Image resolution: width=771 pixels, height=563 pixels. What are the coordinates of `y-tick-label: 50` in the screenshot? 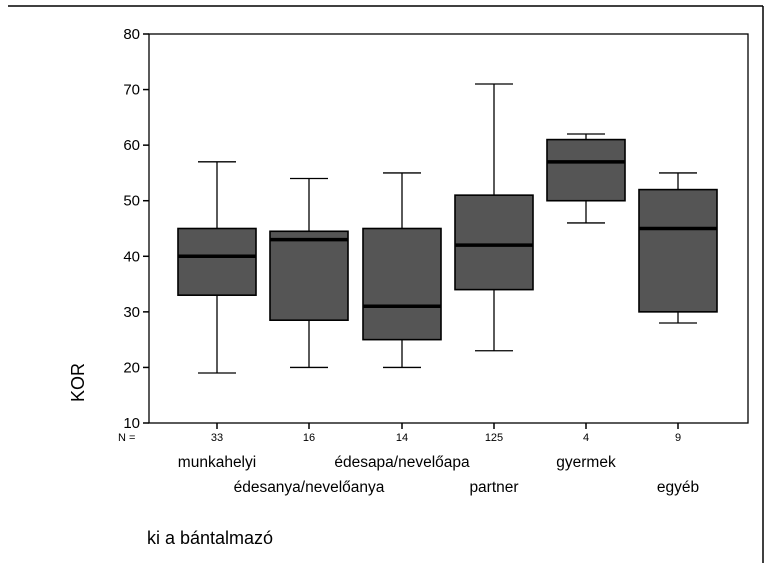 It's located at (131, 201).